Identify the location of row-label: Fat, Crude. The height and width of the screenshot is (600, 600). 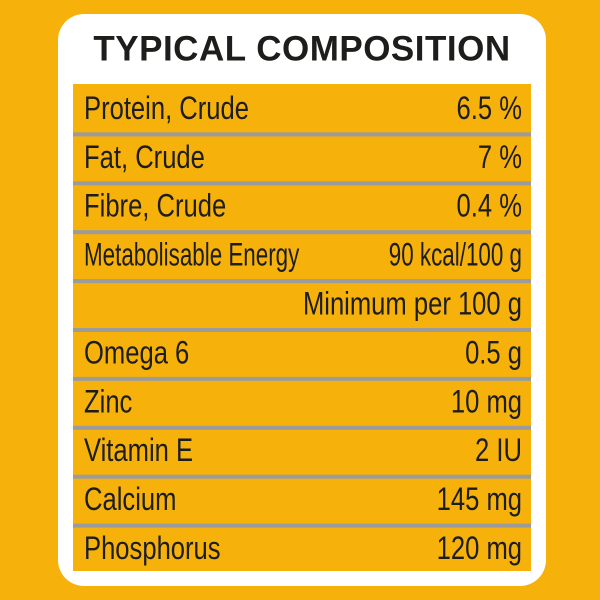
(144, 157).